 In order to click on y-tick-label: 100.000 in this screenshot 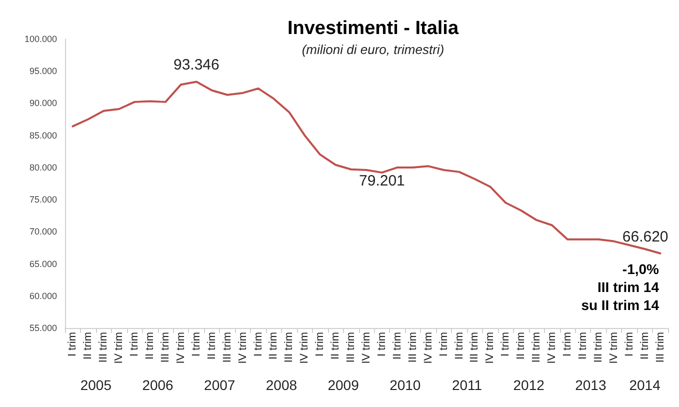, I will do `click(40, 39)`.